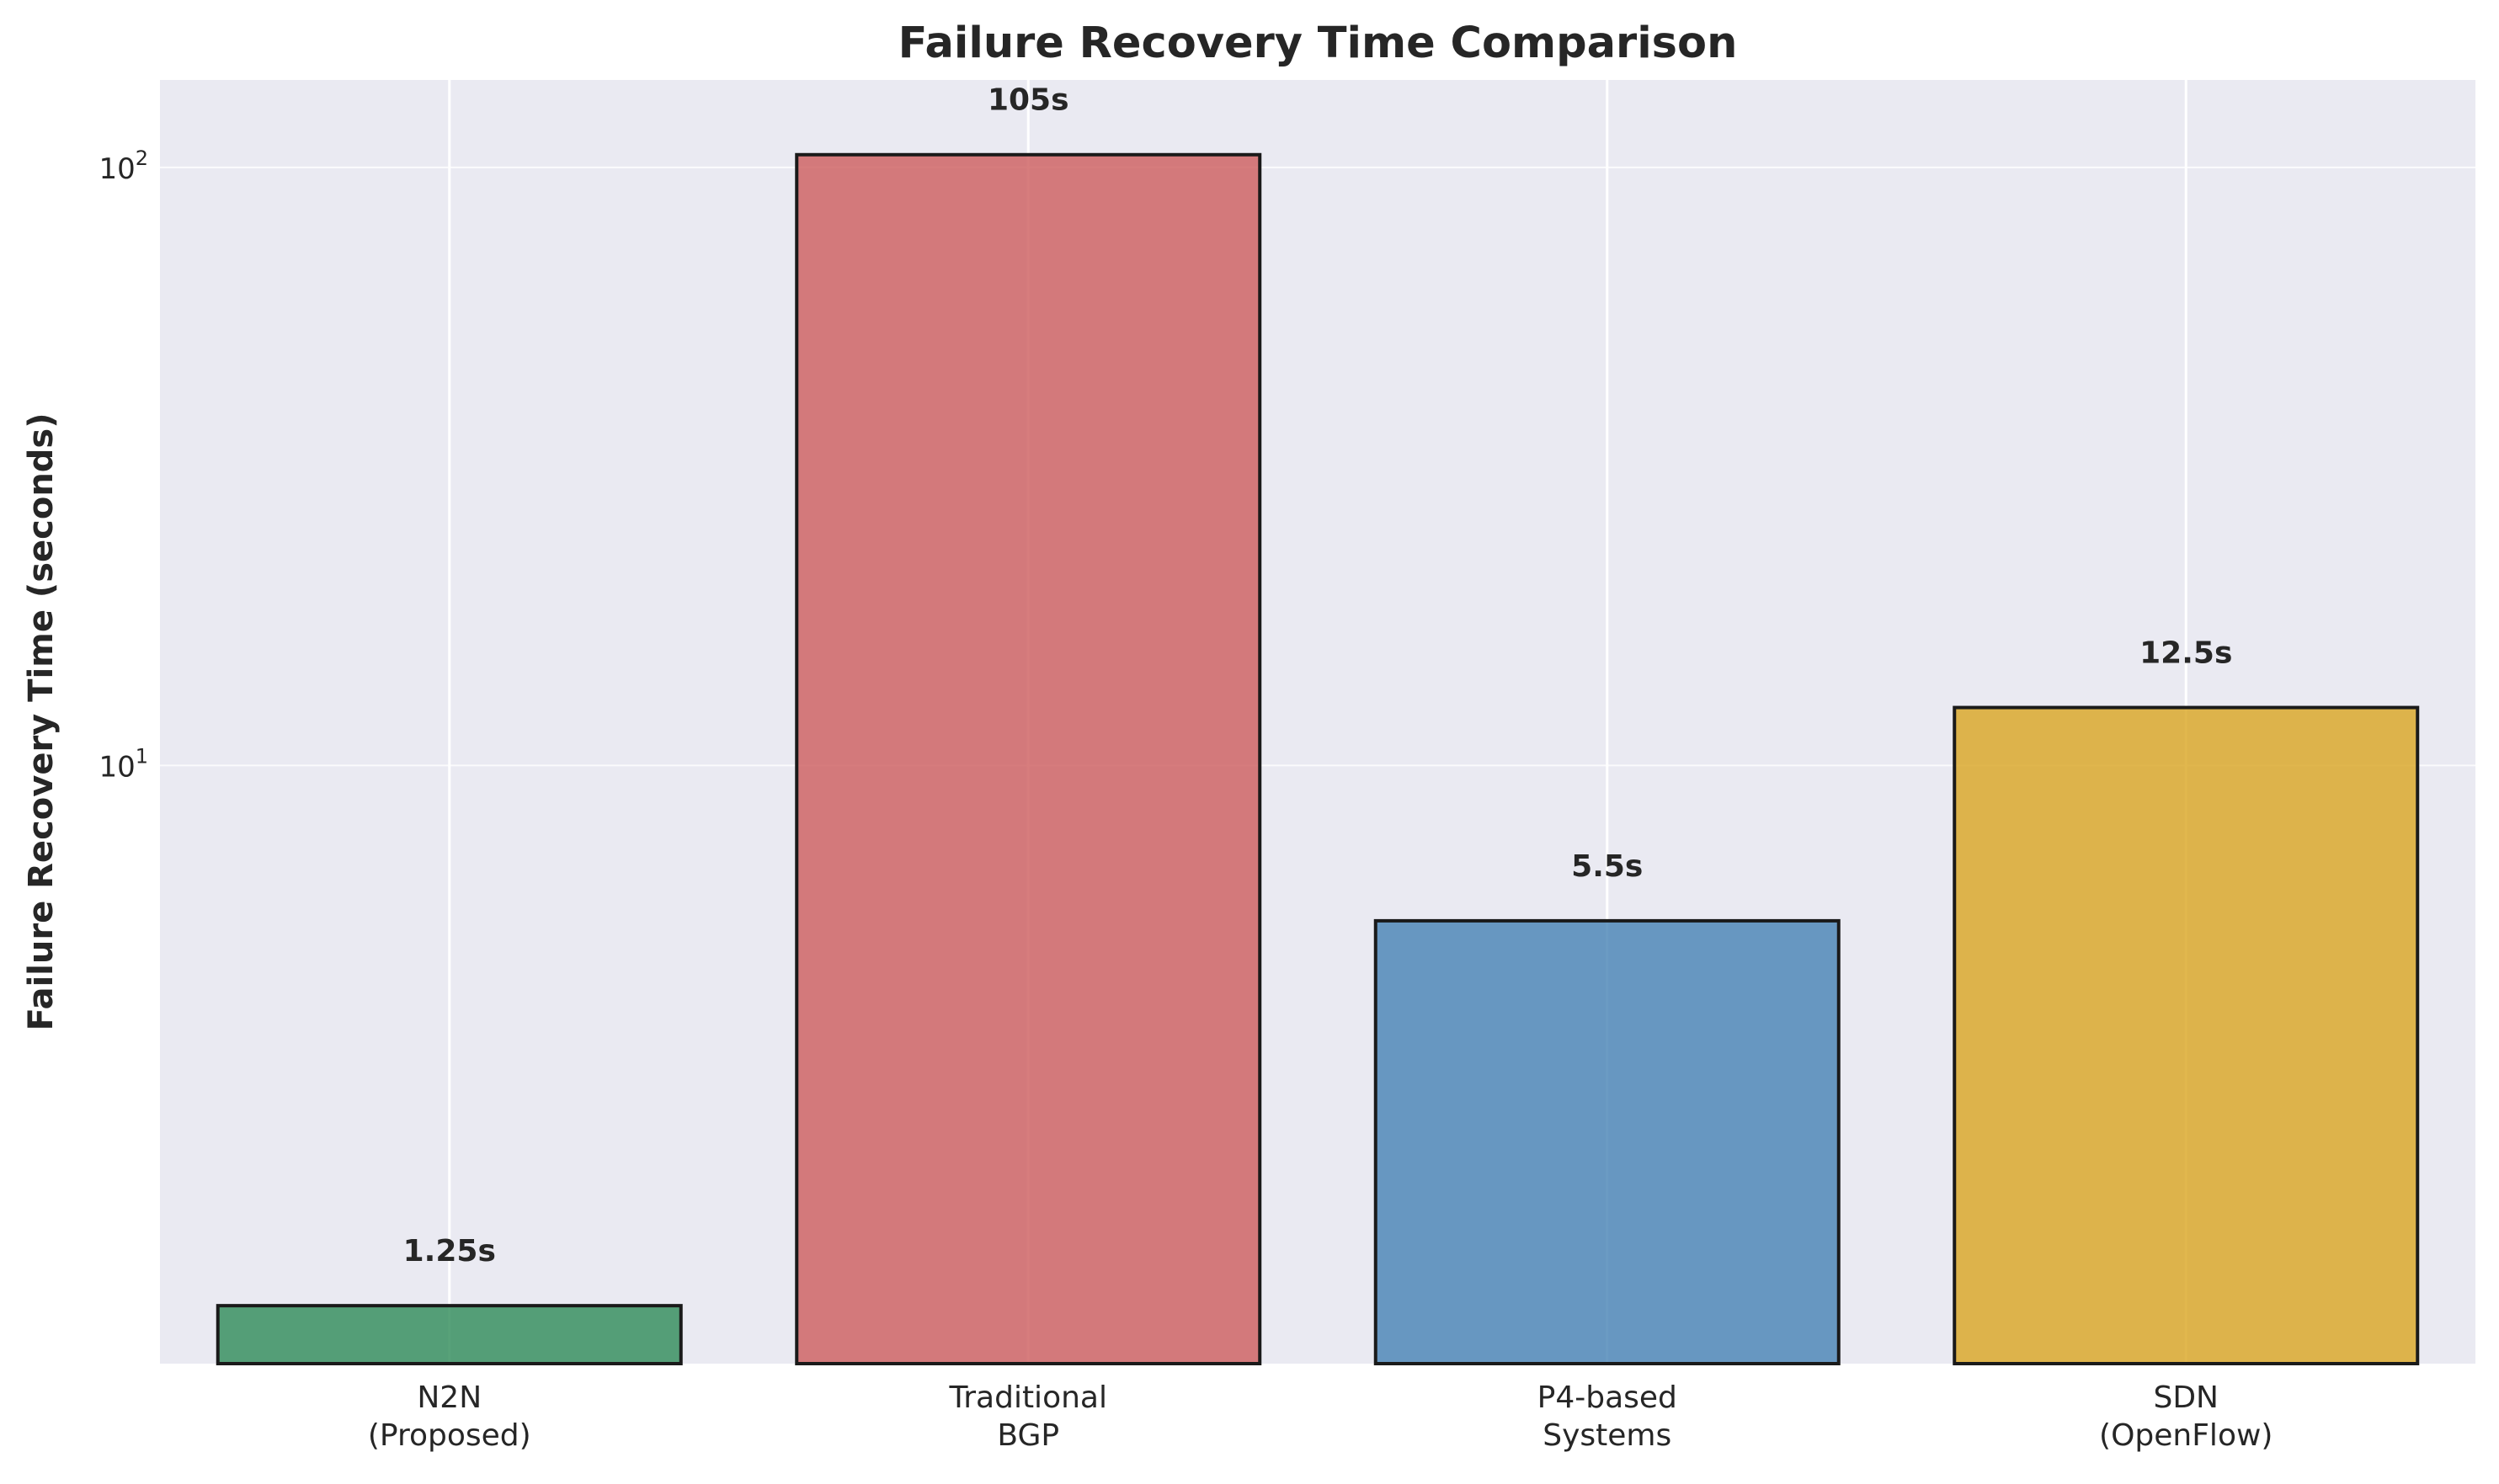 Image resolution: width=2499 pixels, height=1484 pixels. What do you see at coordinates (1028, 1435) in the screenshot?
I see `x-tick-label-1-line-1: BGP` at bounding box center [1028, 1435].